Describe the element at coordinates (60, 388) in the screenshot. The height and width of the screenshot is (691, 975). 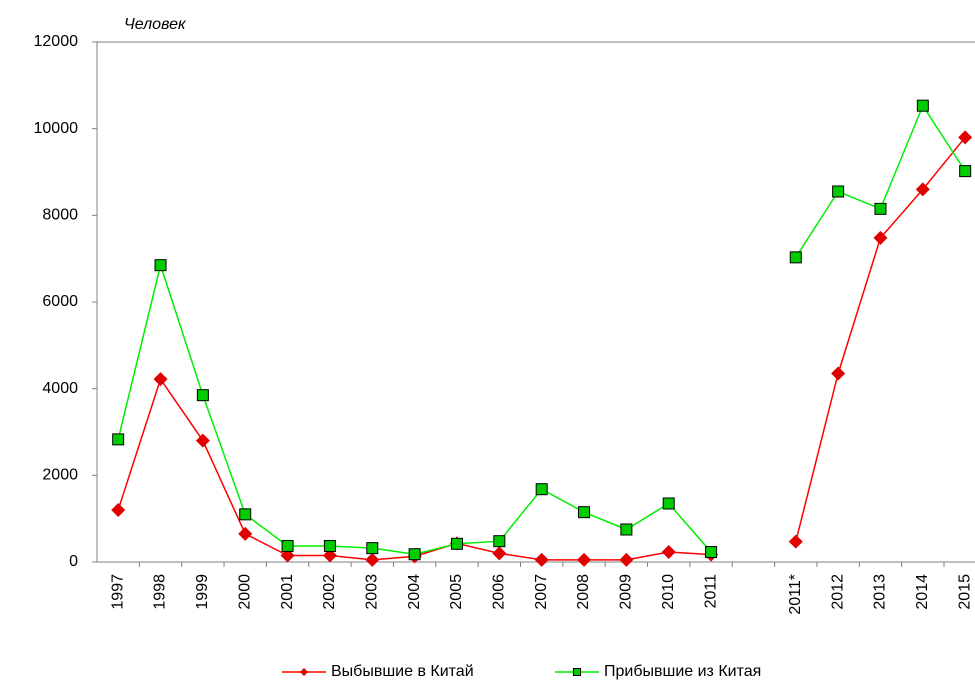
I see `y-tick-label: 4000` at that location.